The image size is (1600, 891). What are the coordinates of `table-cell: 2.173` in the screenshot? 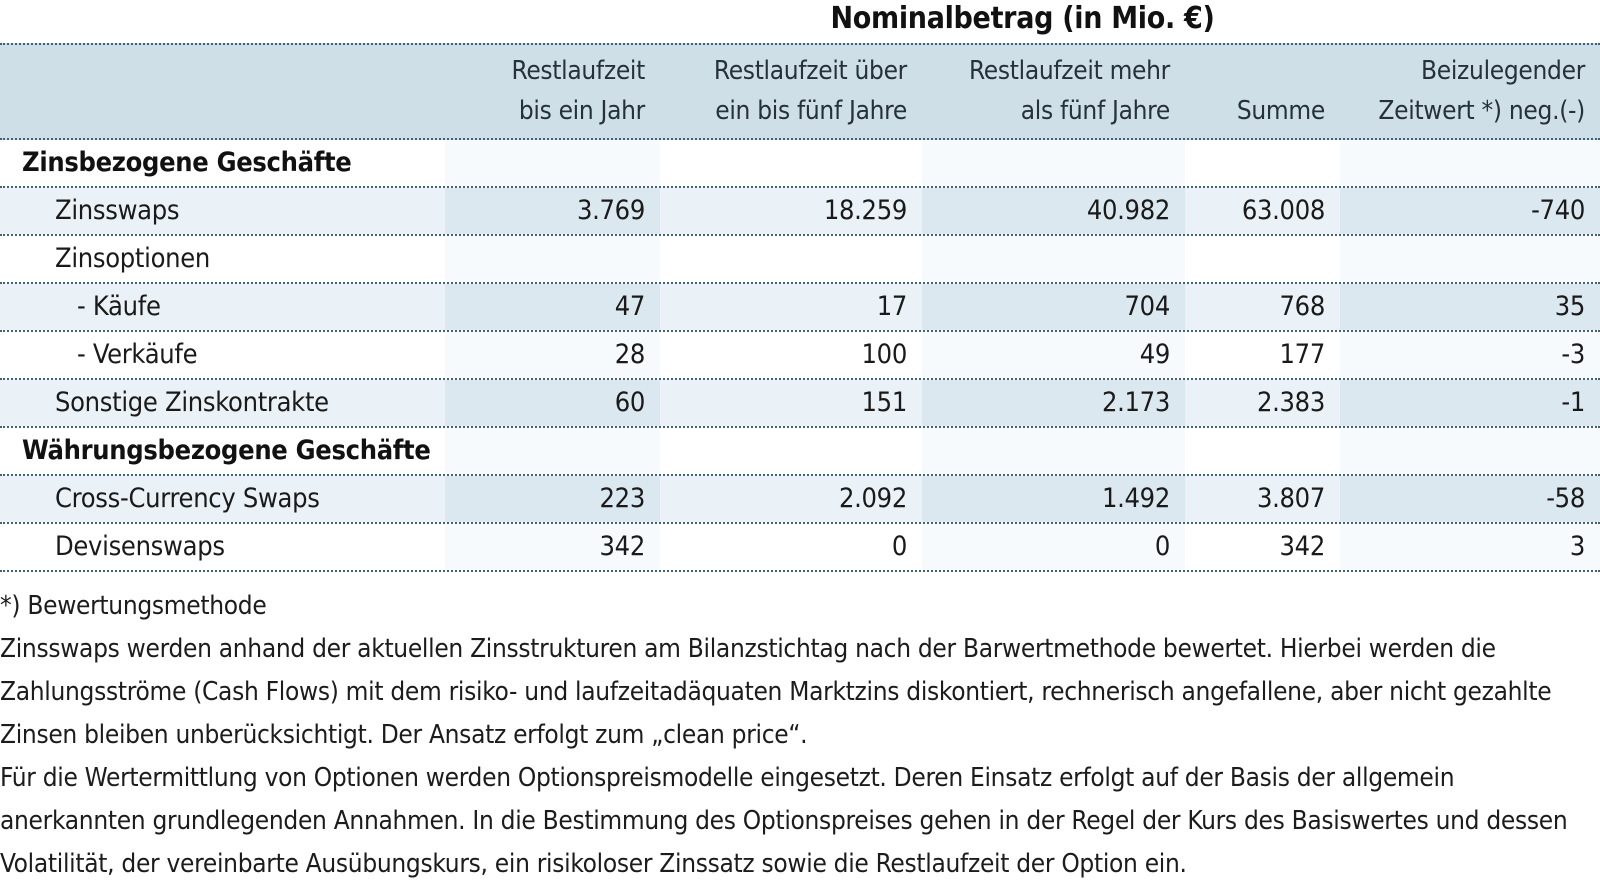 It's located at (1053, 403).